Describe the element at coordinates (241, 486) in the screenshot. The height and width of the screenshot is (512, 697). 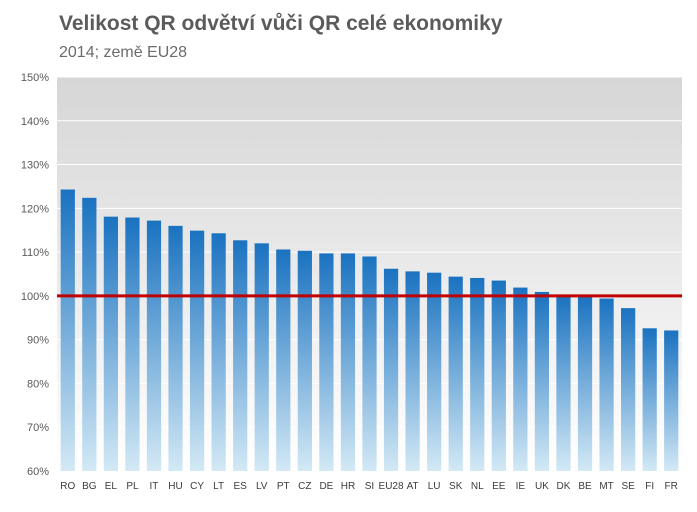
I see `x-tick-label: ES` at that location.